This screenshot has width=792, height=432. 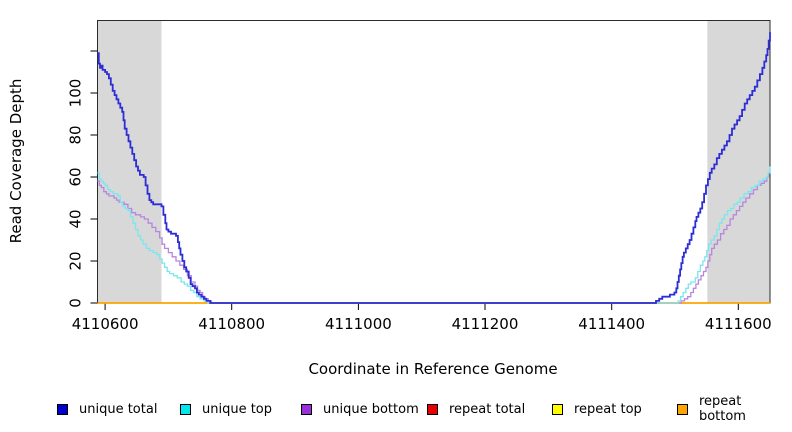 What do you see at coordinates (682, 409) in the screenshot?
I see `legend-swatch-repeat-bottom` at bounding box center [682, 409].